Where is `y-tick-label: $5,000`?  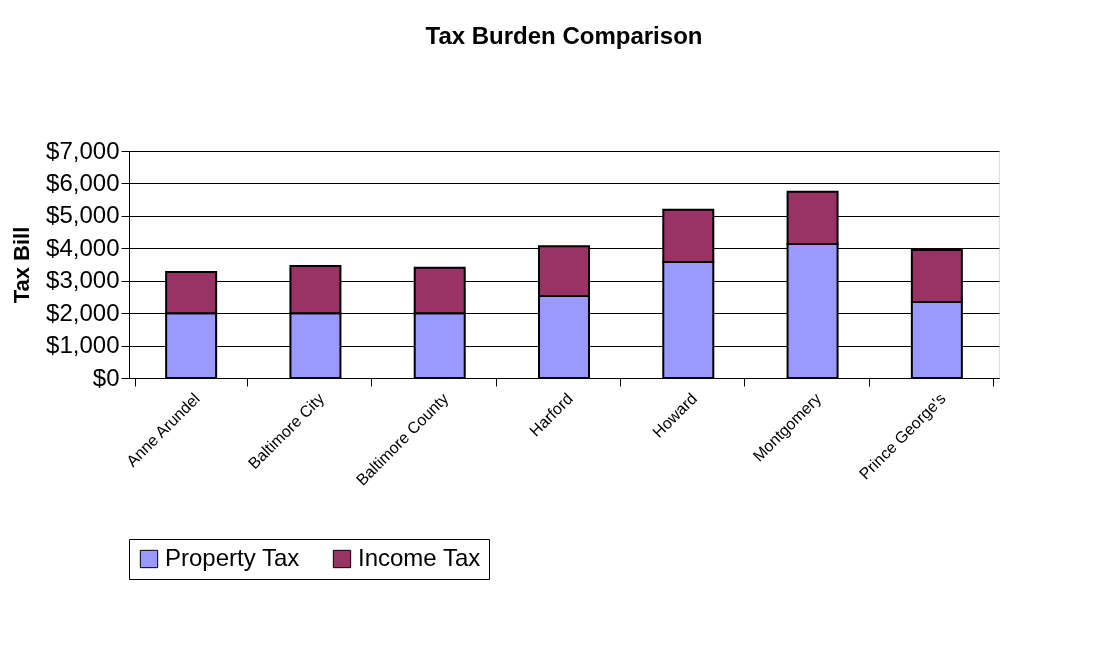
y-tick-label: $5,000 is located at coordinates (83, 215).